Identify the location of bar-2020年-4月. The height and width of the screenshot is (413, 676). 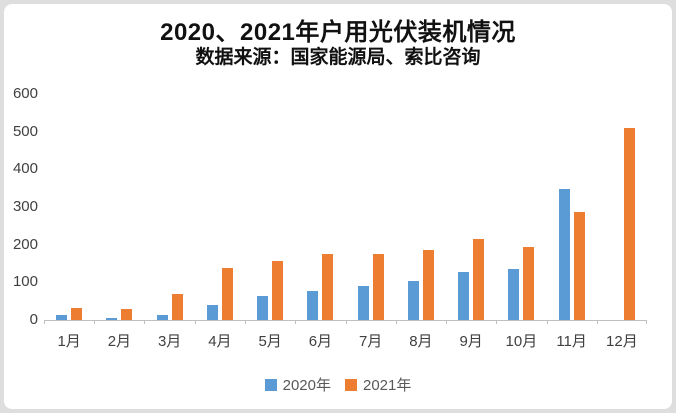
(212, 312).